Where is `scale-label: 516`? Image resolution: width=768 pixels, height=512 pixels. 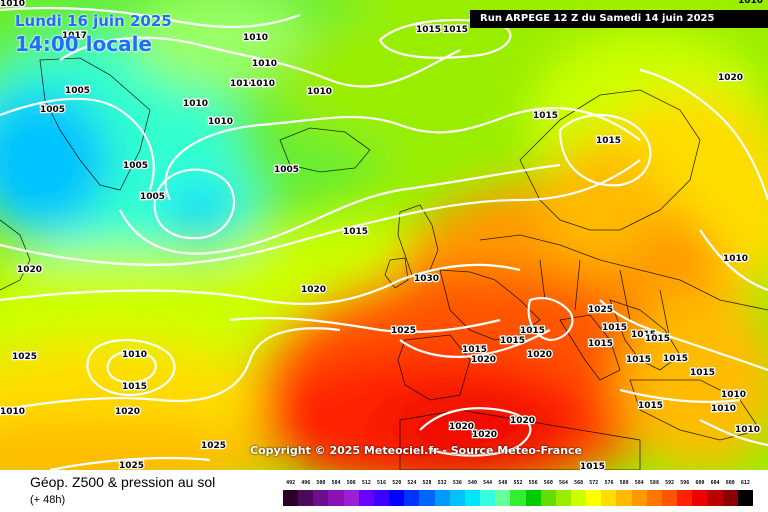 scale-label: 516 is located at coordinates (382, 483).